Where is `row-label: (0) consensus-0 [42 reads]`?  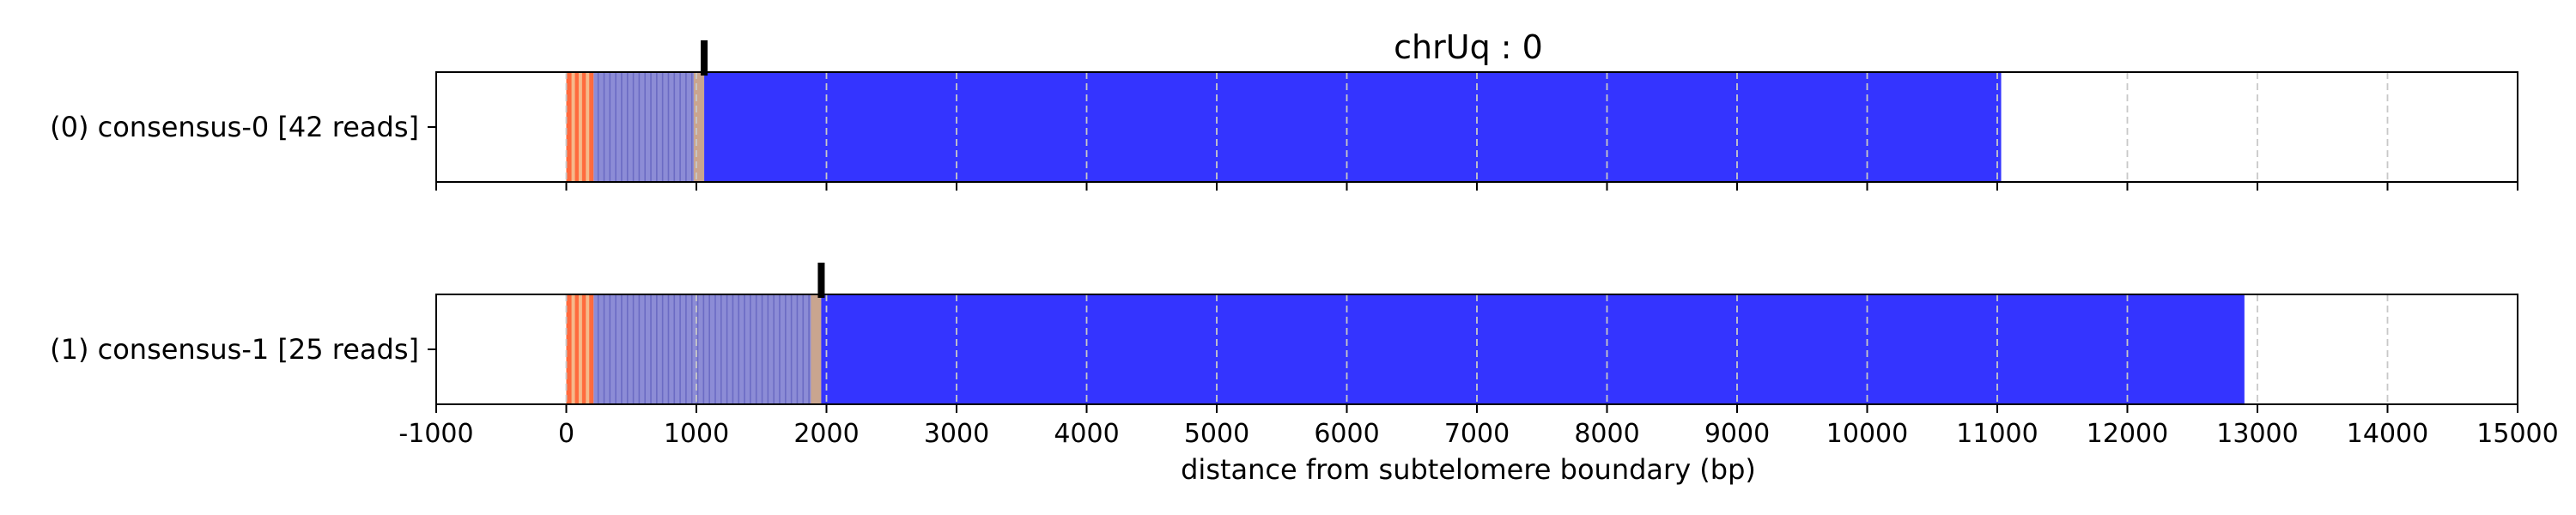 row-label: (0) consensus-0 [42 reads] is located at coordinates (234, 127).